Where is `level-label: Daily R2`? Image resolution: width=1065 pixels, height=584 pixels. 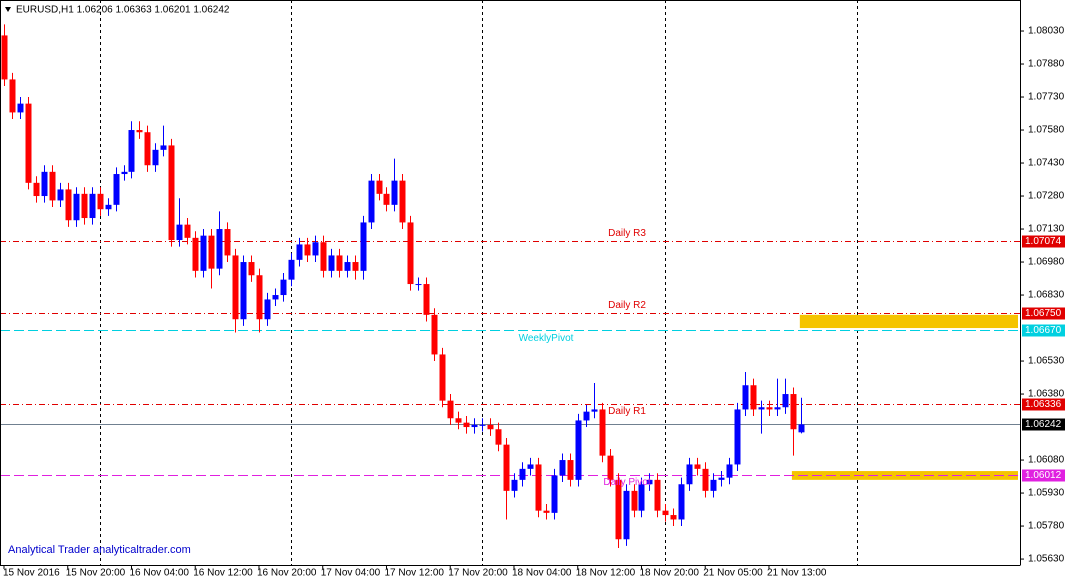 level-label: Daily R2 is located at coordinates (627, 305).